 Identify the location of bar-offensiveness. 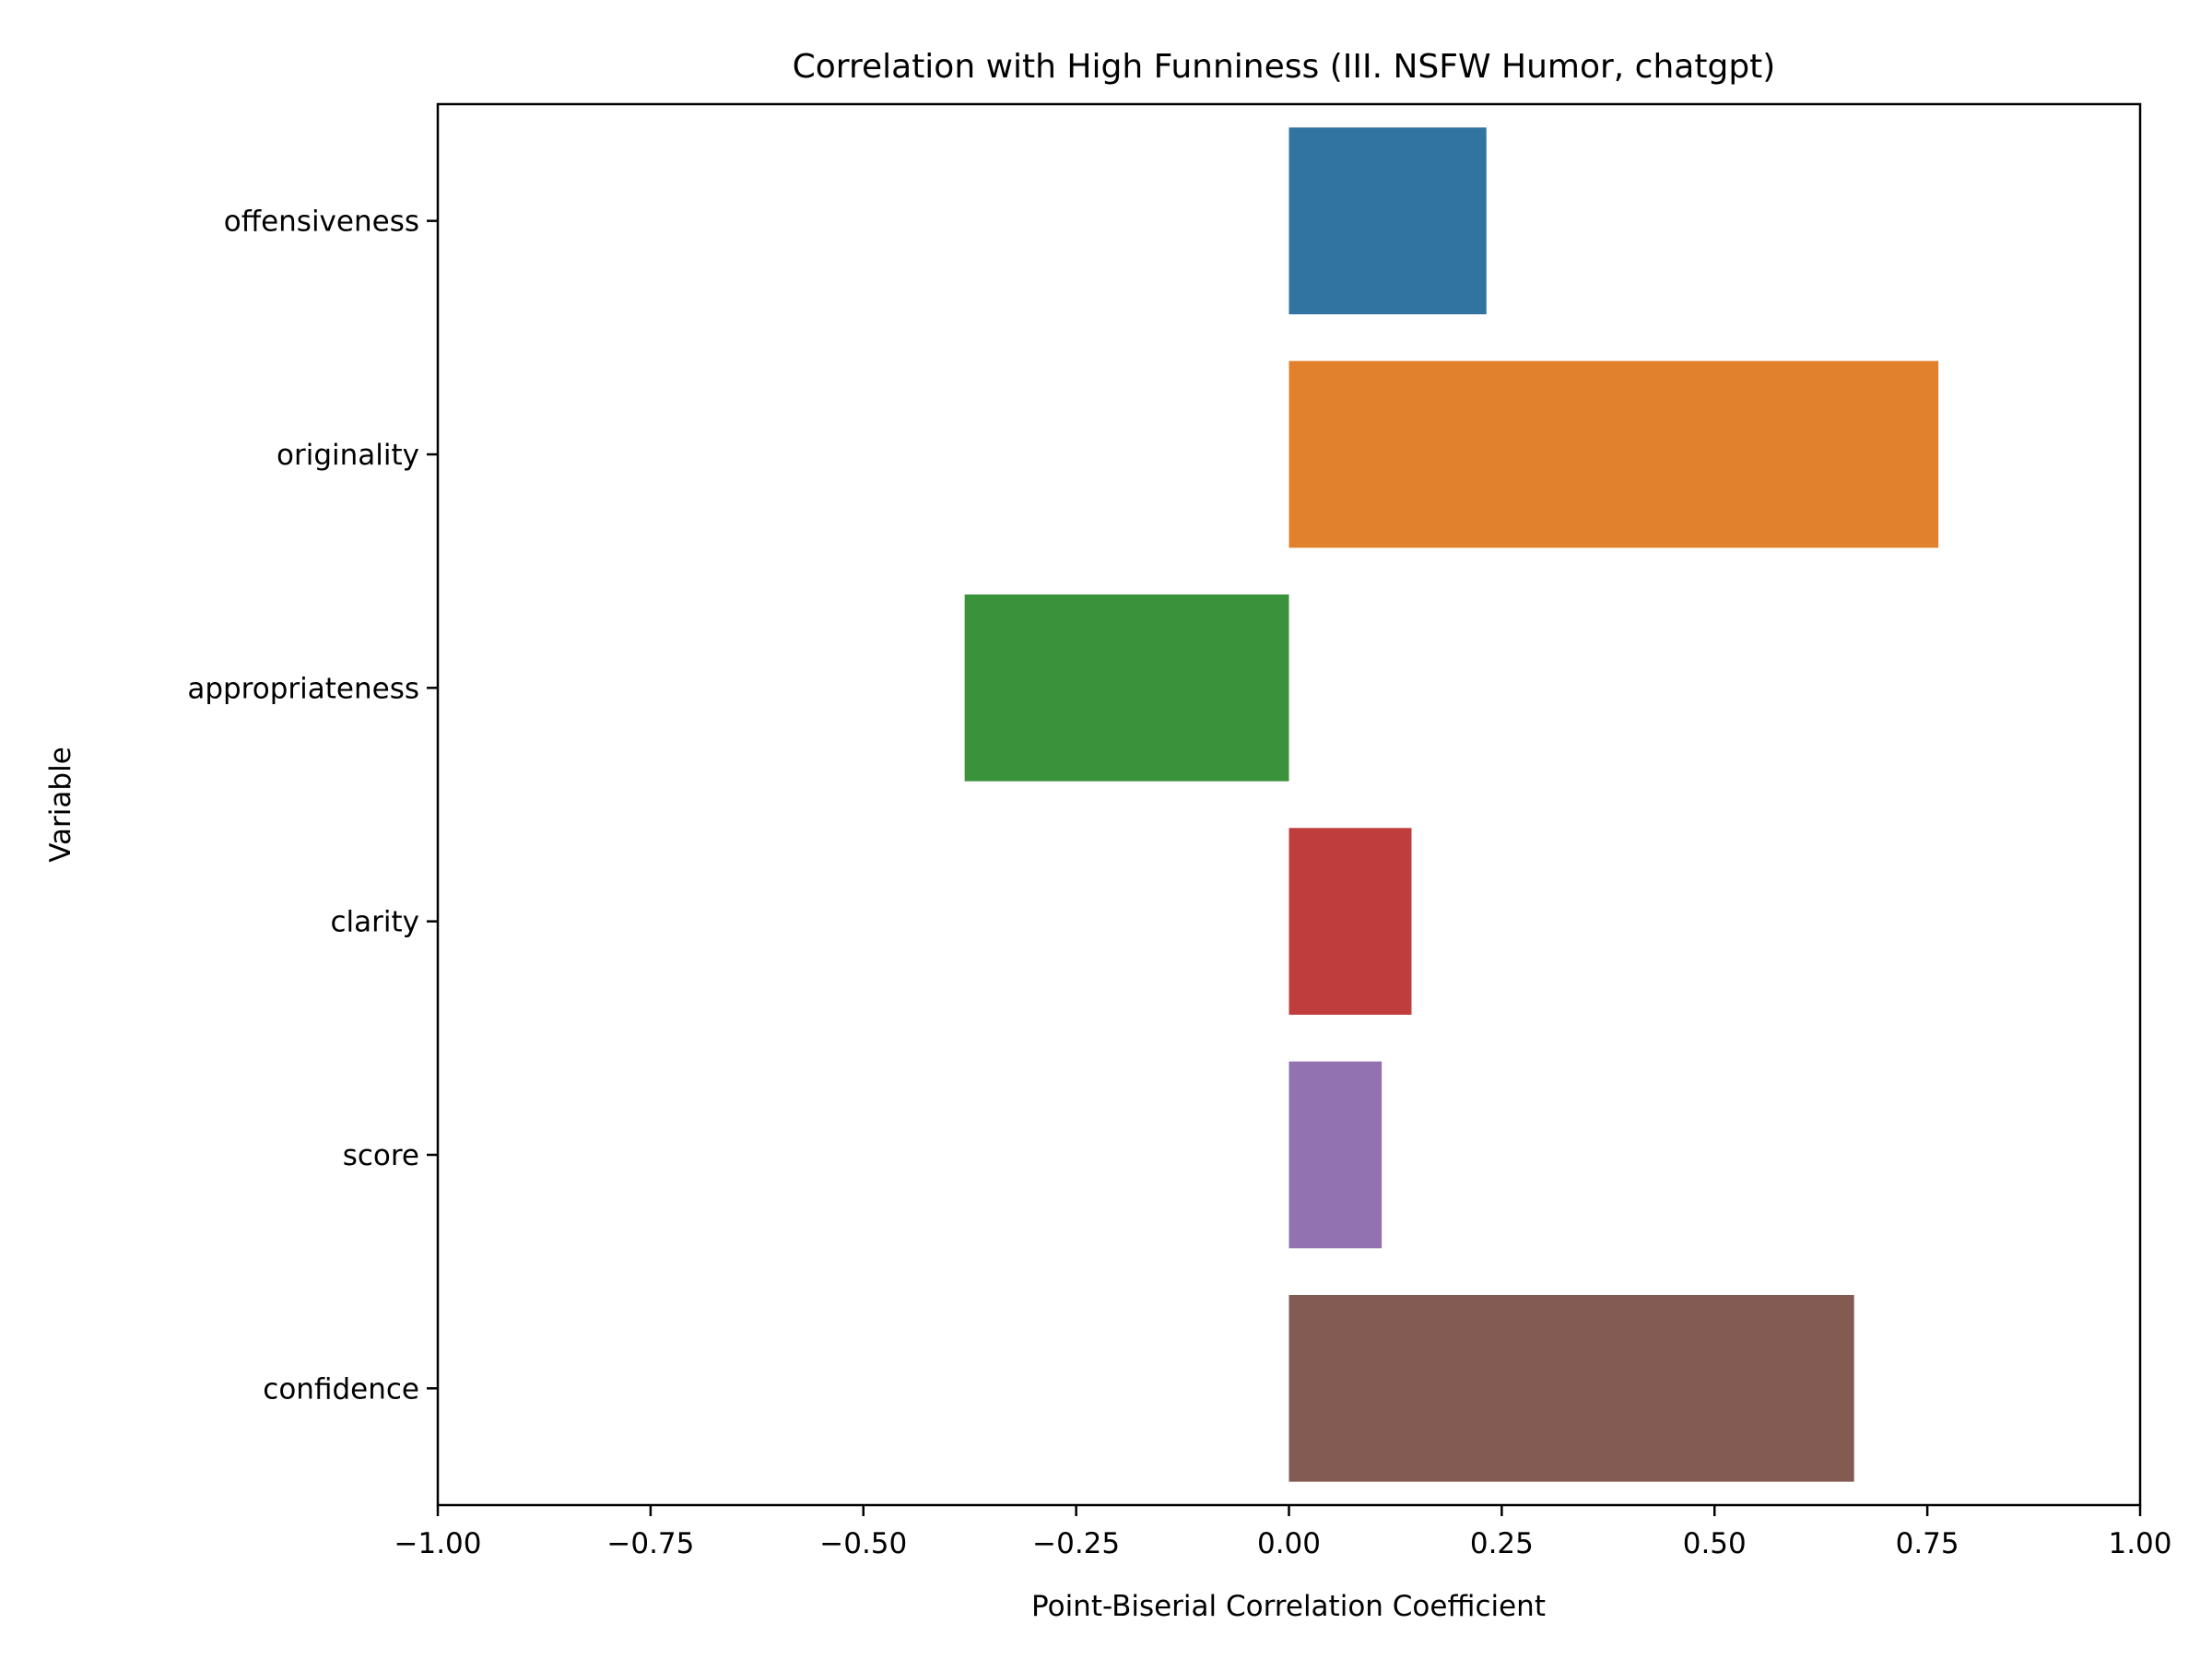
(1387, 220).